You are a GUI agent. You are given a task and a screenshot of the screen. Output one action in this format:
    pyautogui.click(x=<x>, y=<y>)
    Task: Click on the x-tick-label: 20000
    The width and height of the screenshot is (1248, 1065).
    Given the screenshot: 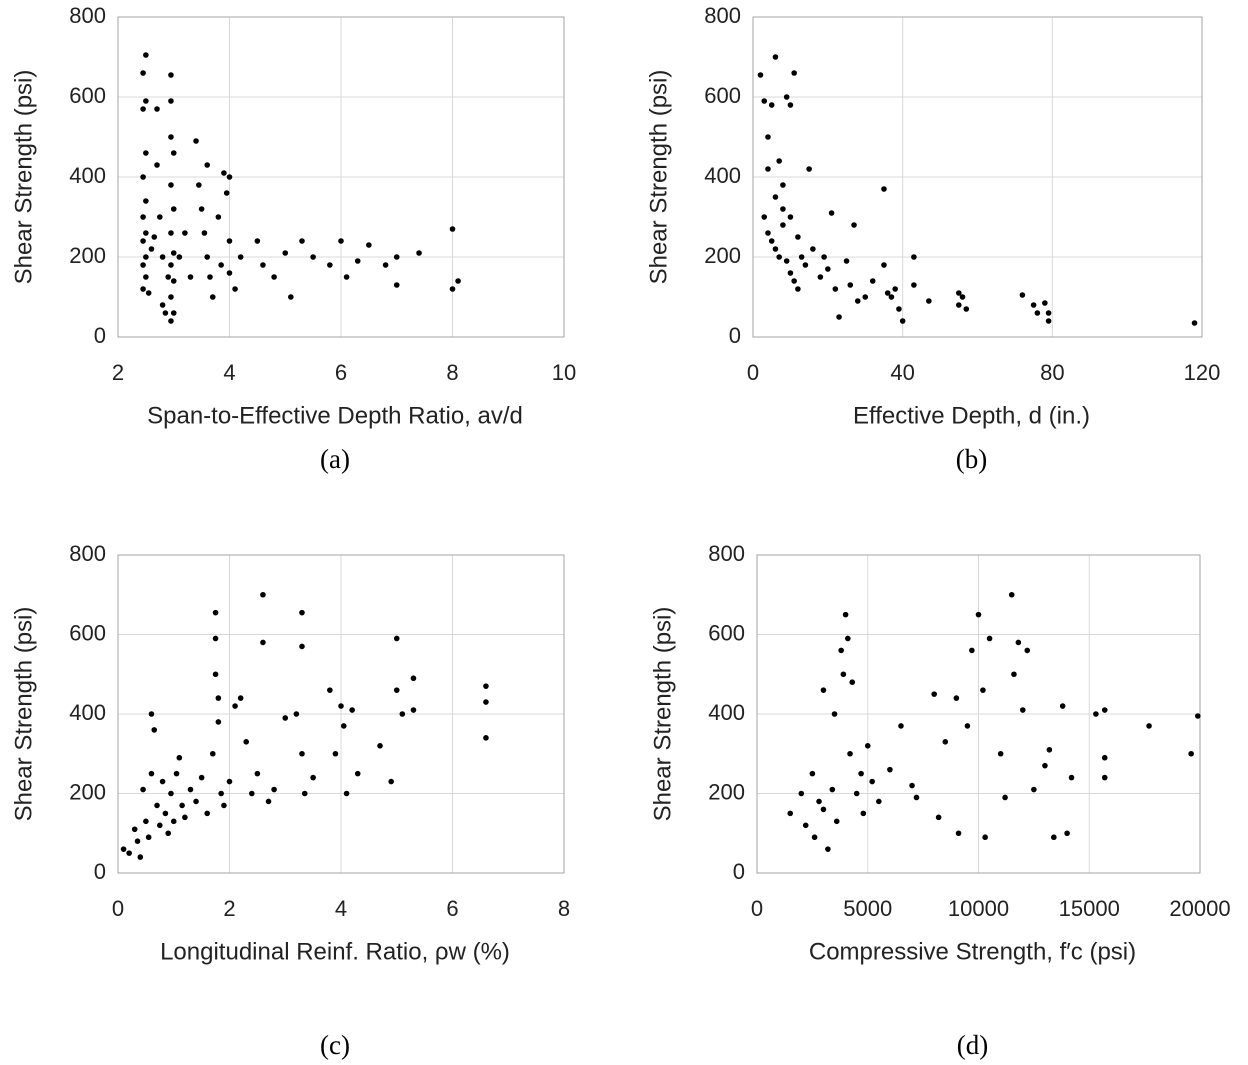 What is the action you would take?
    pyautogui.click(x=1199, y=908)
    